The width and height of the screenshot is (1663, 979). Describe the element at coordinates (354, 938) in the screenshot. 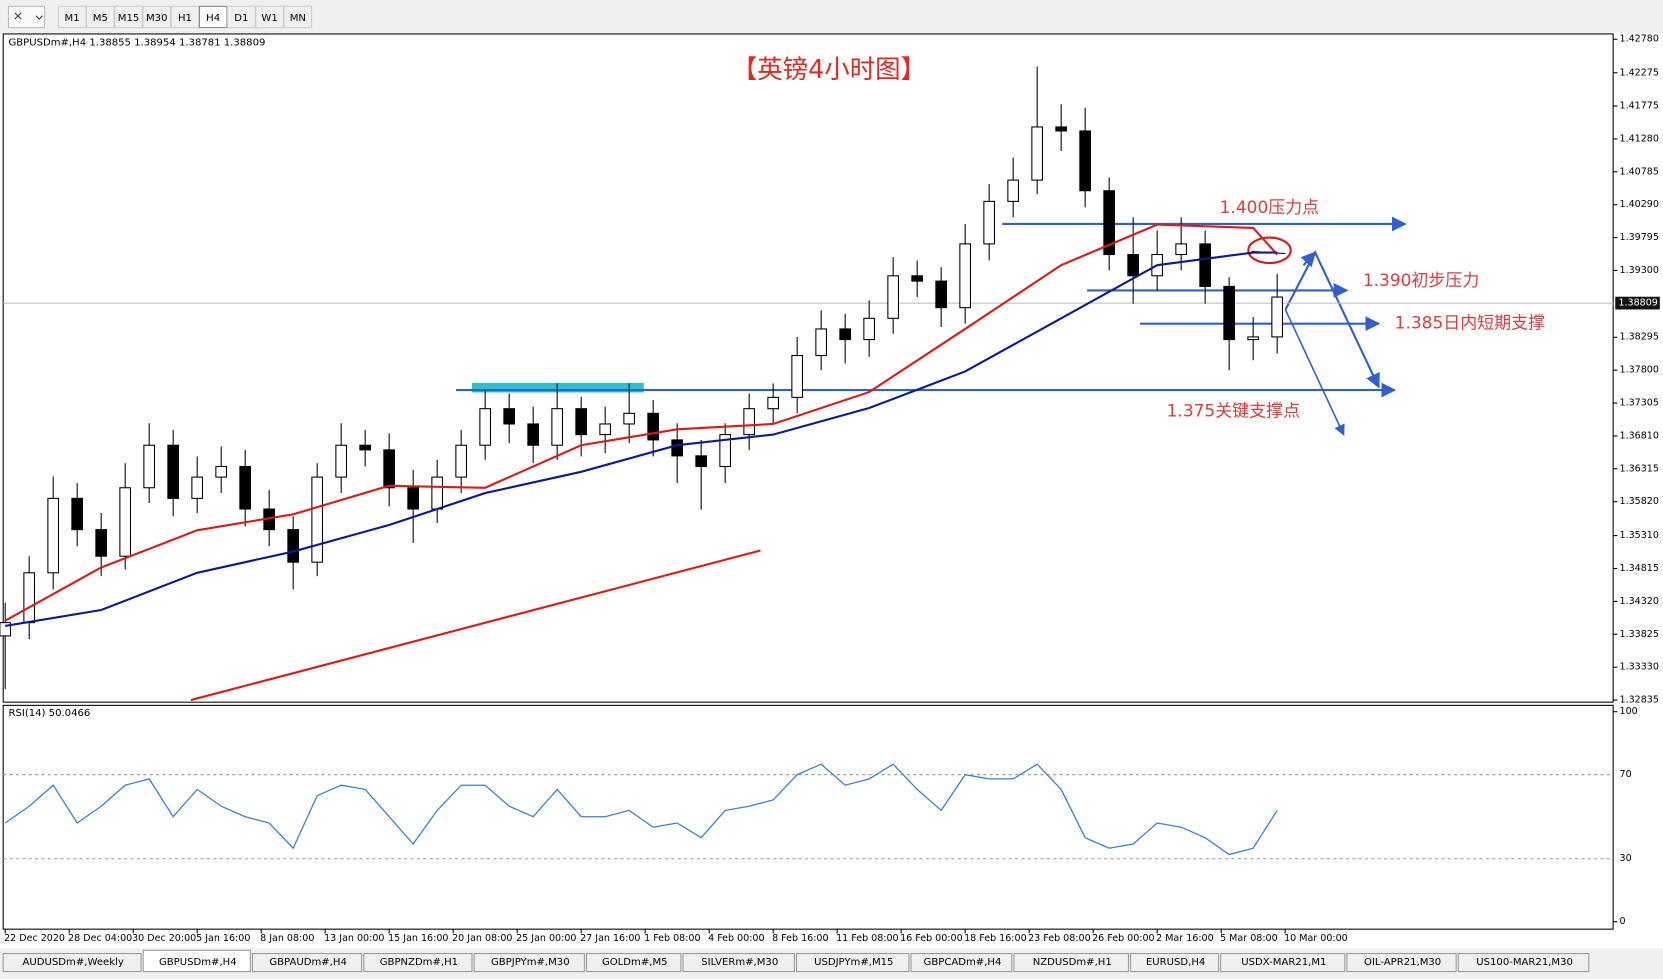

I see `x-tick-label: 13 Jan 00:00` at that location.